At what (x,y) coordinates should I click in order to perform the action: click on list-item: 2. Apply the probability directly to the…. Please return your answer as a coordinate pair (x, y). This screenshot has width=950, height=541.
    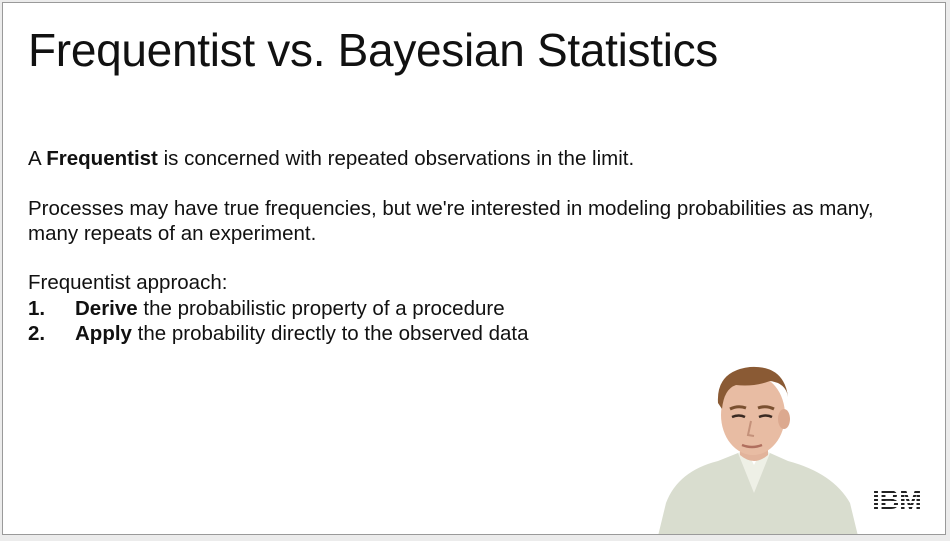
    Looking at the image, I should click on (278, 333).